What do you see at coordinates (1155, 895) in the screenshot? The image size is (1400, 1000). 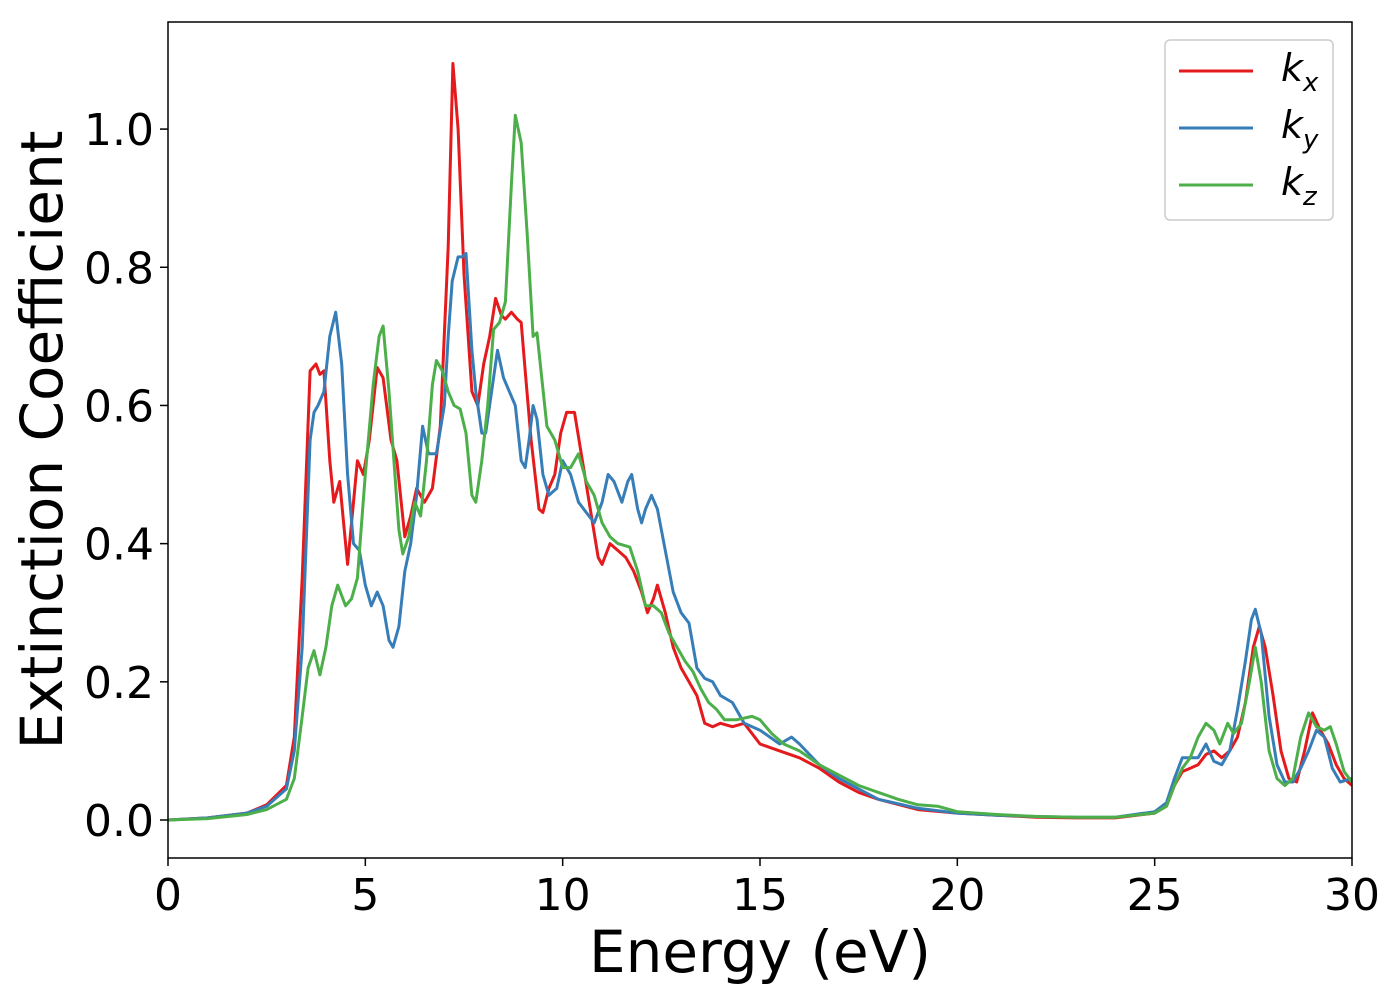 I see `x-tick-label: 25` at bounding box center [1155, 895].